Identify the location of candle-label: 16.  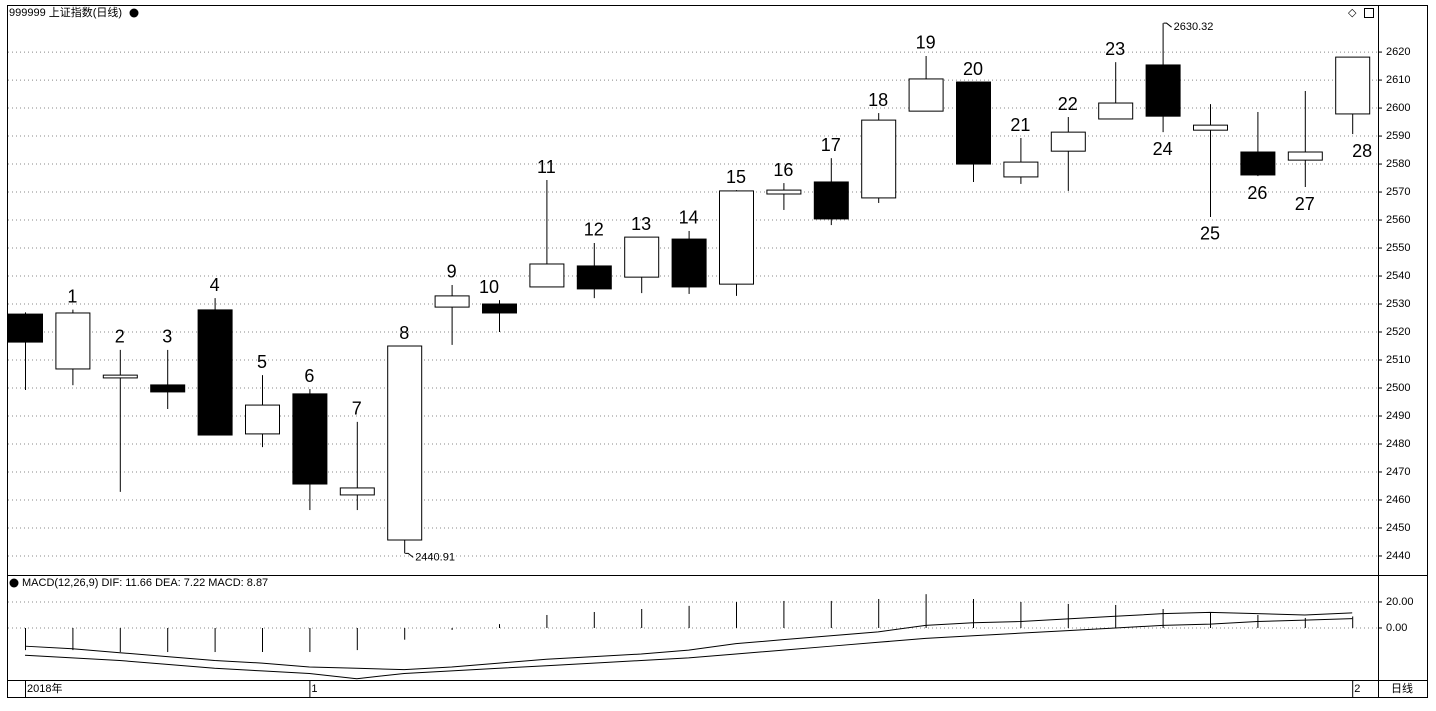
(783, 170).